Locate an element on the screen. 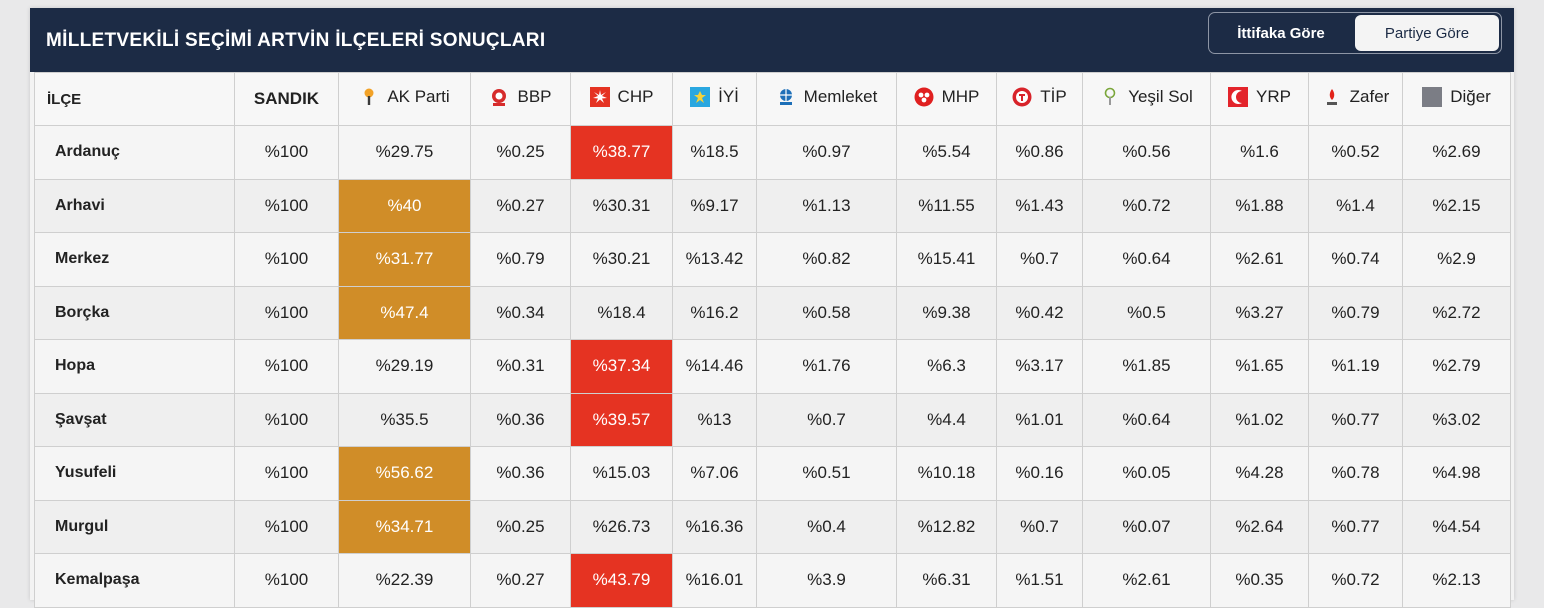 The width and height of the screenshot is (1544, 608). vote-share-cell: %30.31 is located at coordinates (621, 205).